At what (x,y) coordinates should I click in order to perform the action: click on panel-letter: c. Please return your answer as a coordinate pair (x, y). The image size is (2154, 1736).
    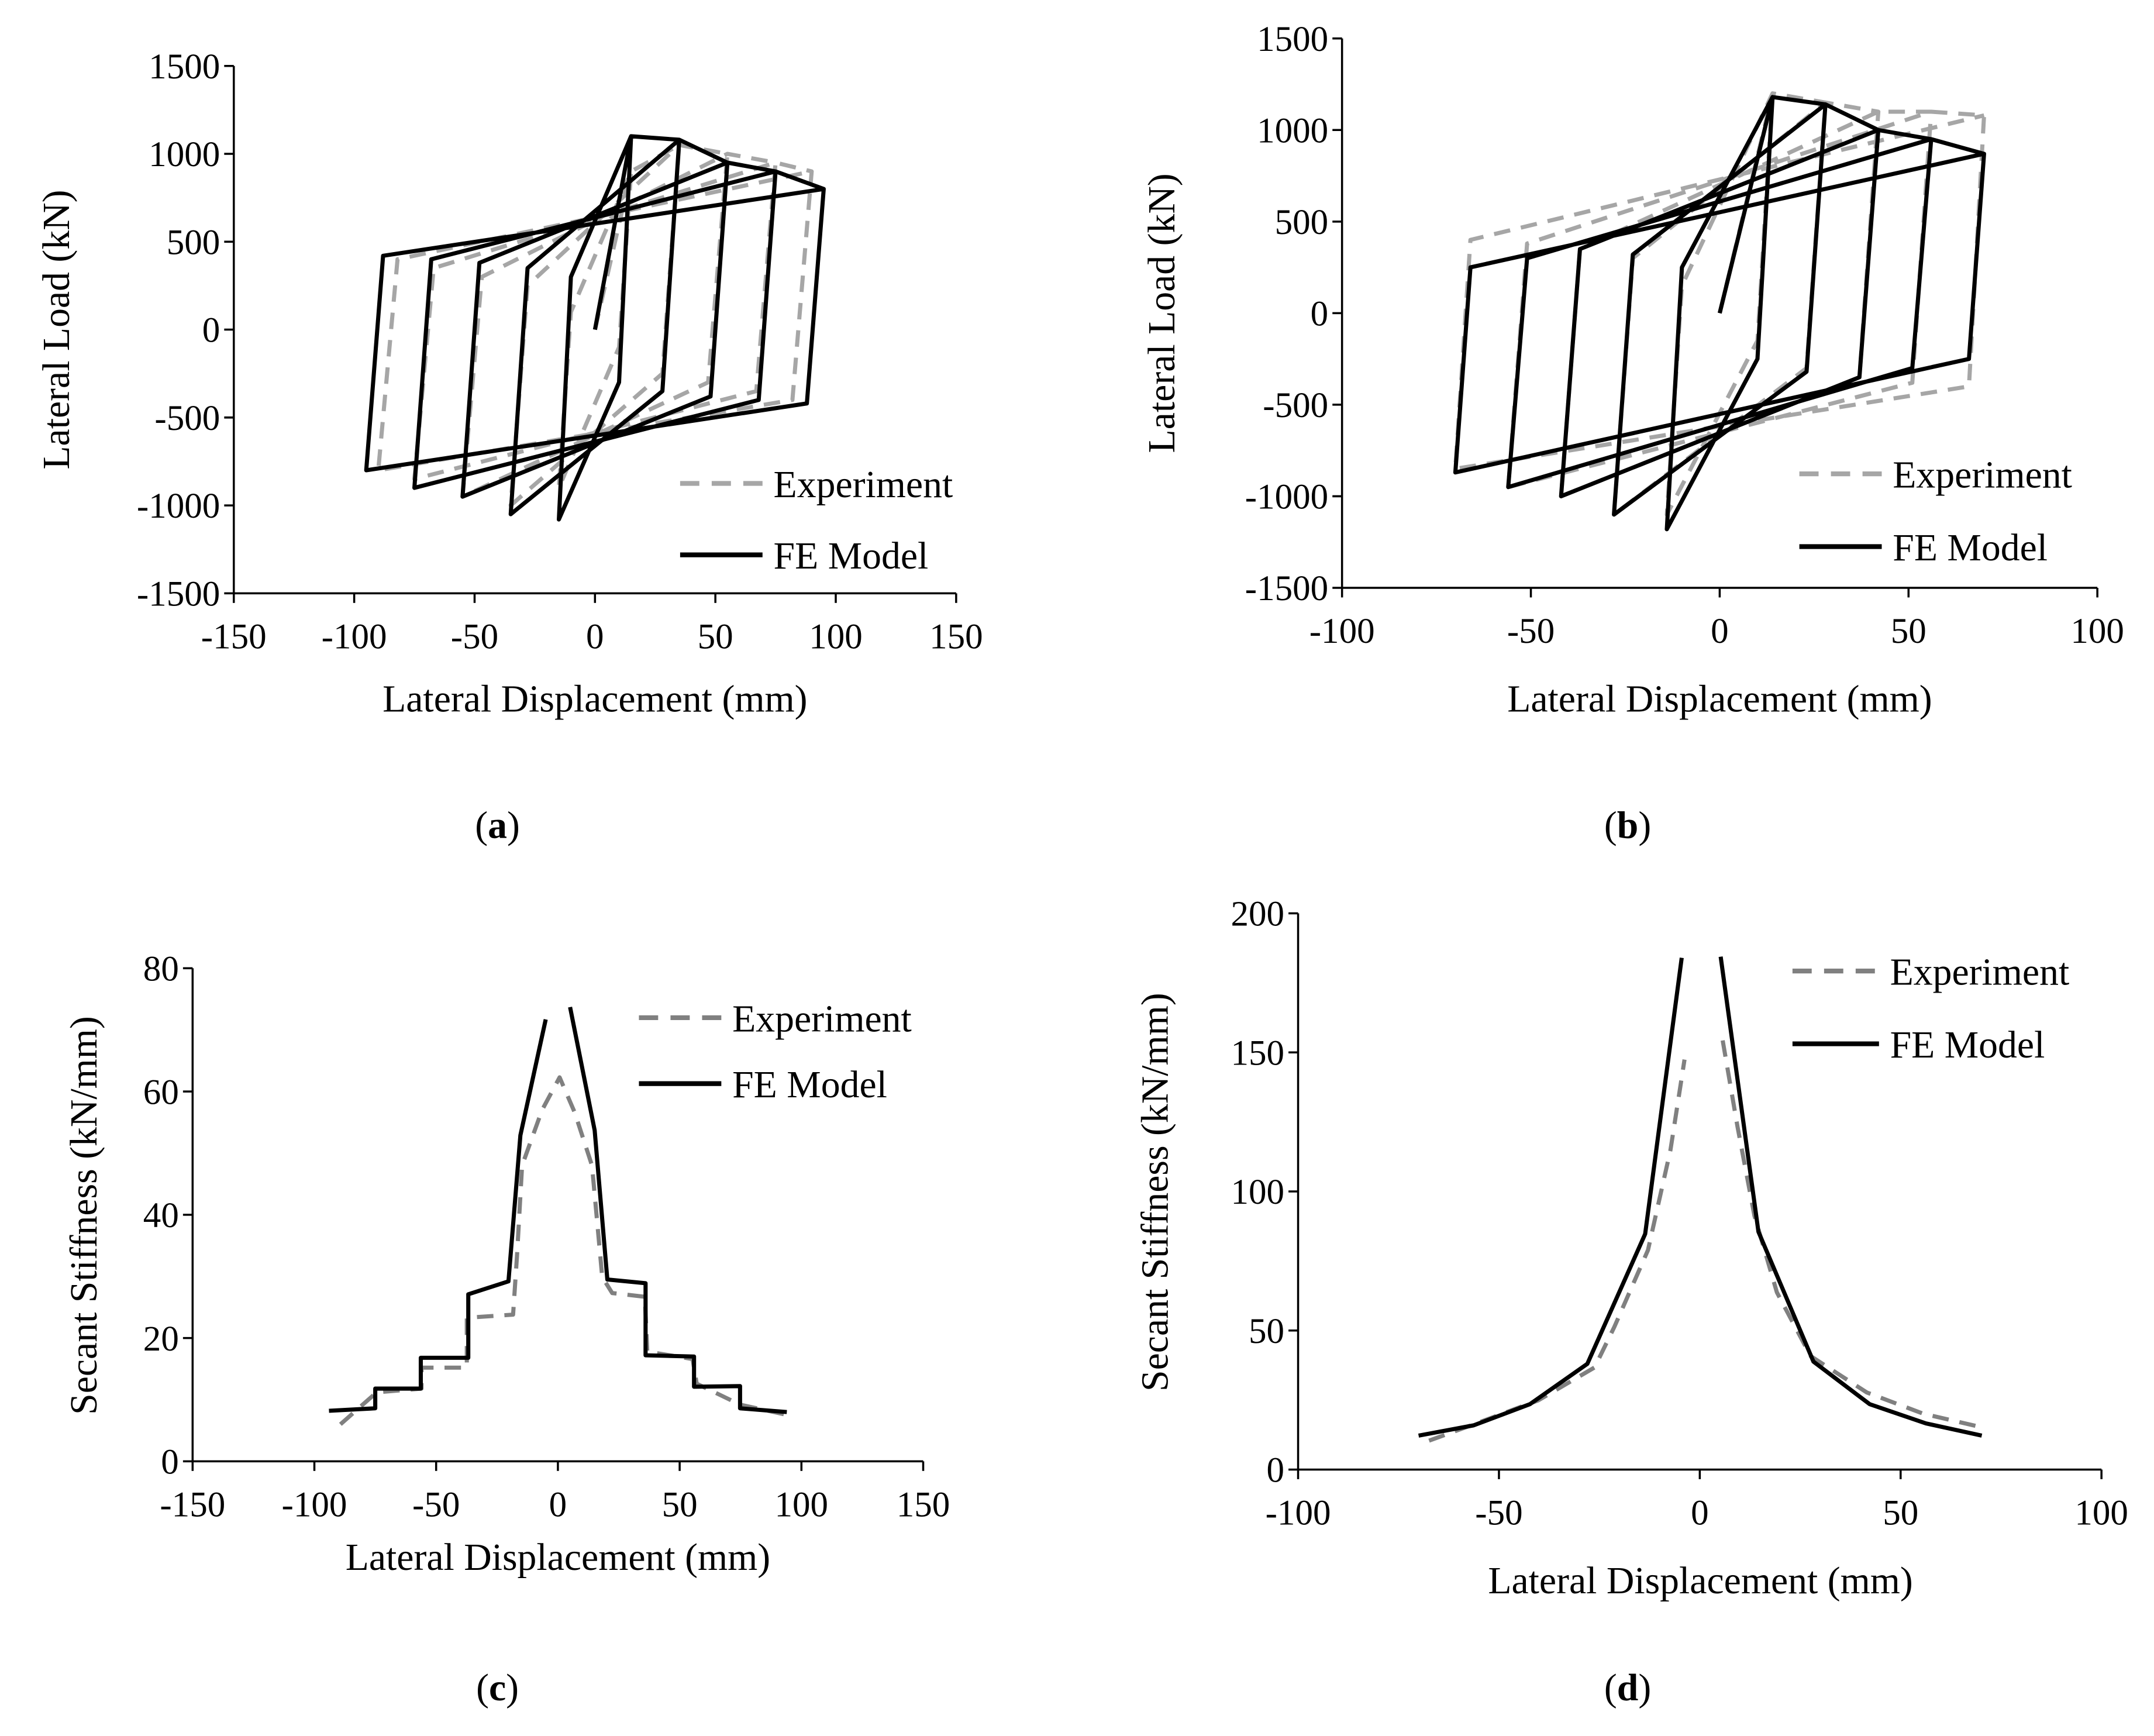
    Looking at the image, I should click on (497, 1687).